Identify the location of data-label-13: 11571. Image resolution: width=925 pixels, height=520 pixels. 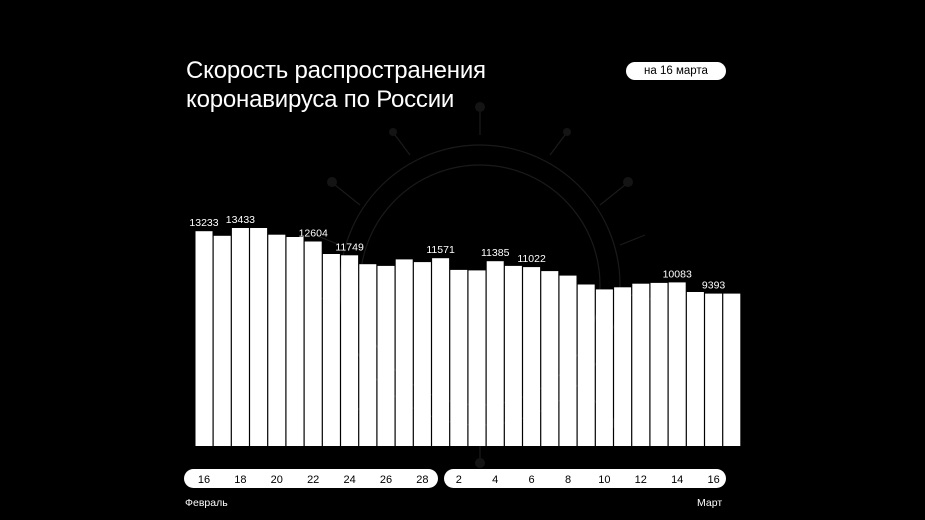
(440, 250).